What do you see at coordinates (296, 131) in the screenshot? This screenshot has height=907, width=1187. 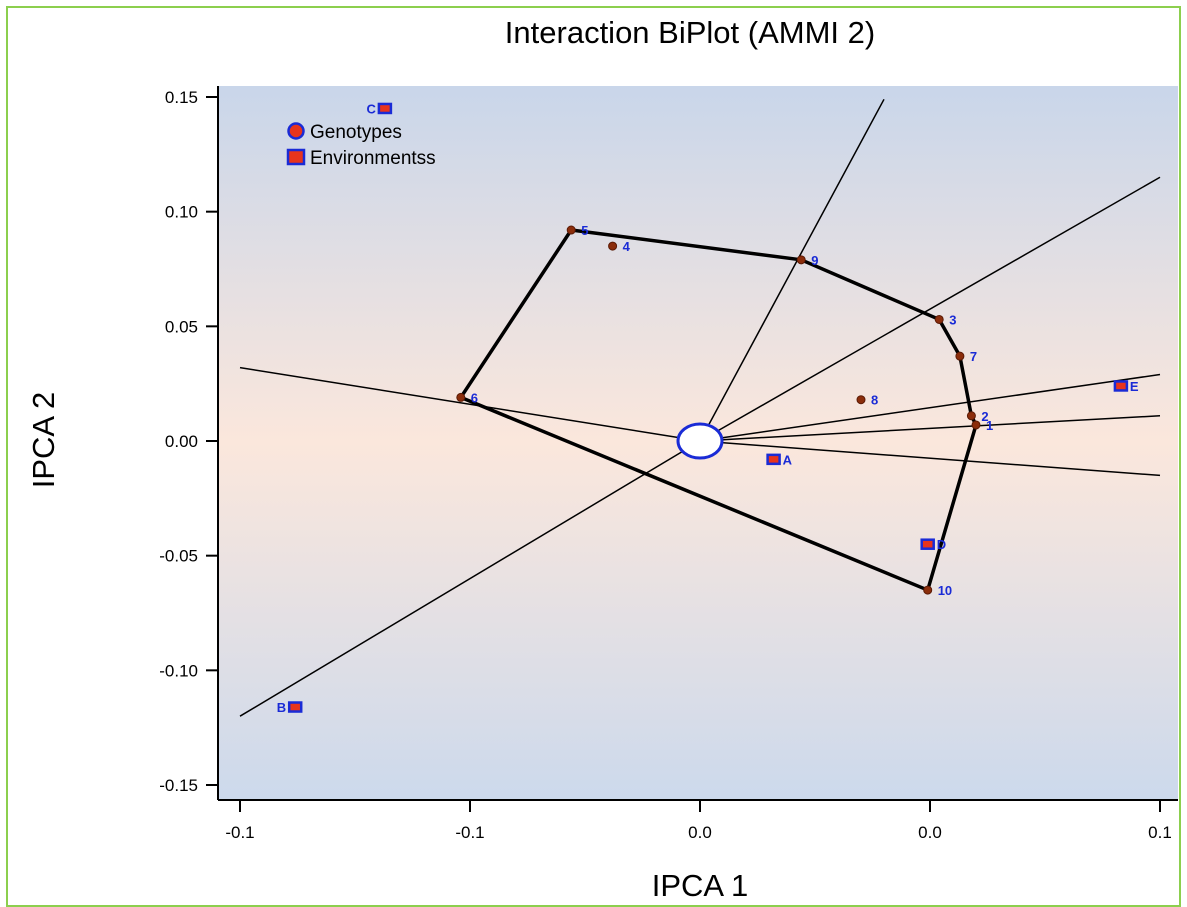 I see `legend-genotype-icon` at bounding box center [296, 131].